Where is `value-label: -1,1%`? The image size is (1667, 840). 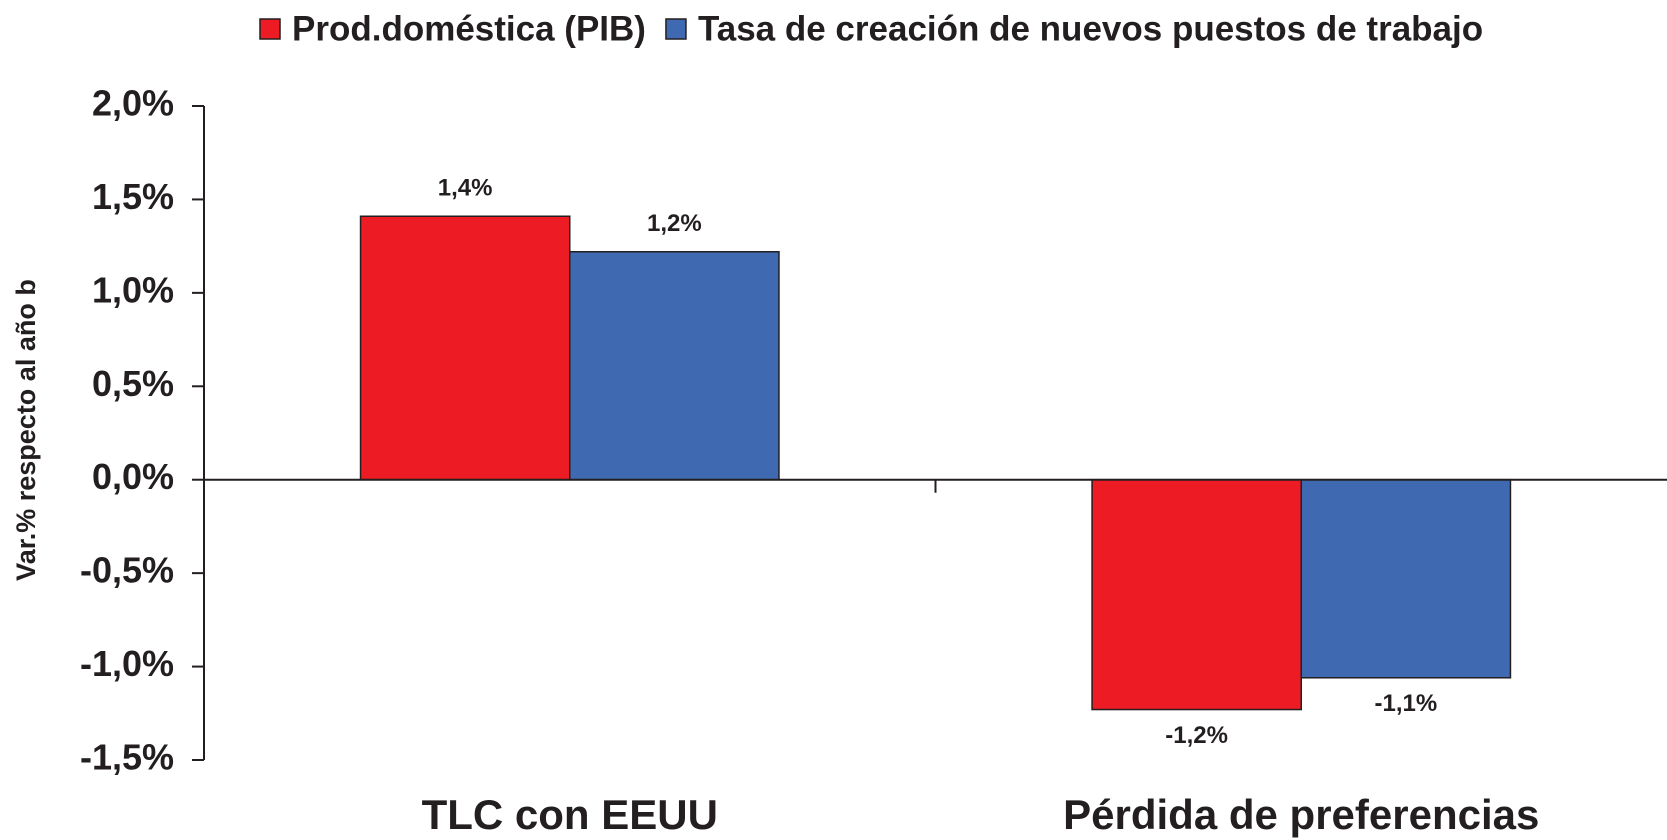 value-label: -1,1% is located at coordinates (1406, 703).